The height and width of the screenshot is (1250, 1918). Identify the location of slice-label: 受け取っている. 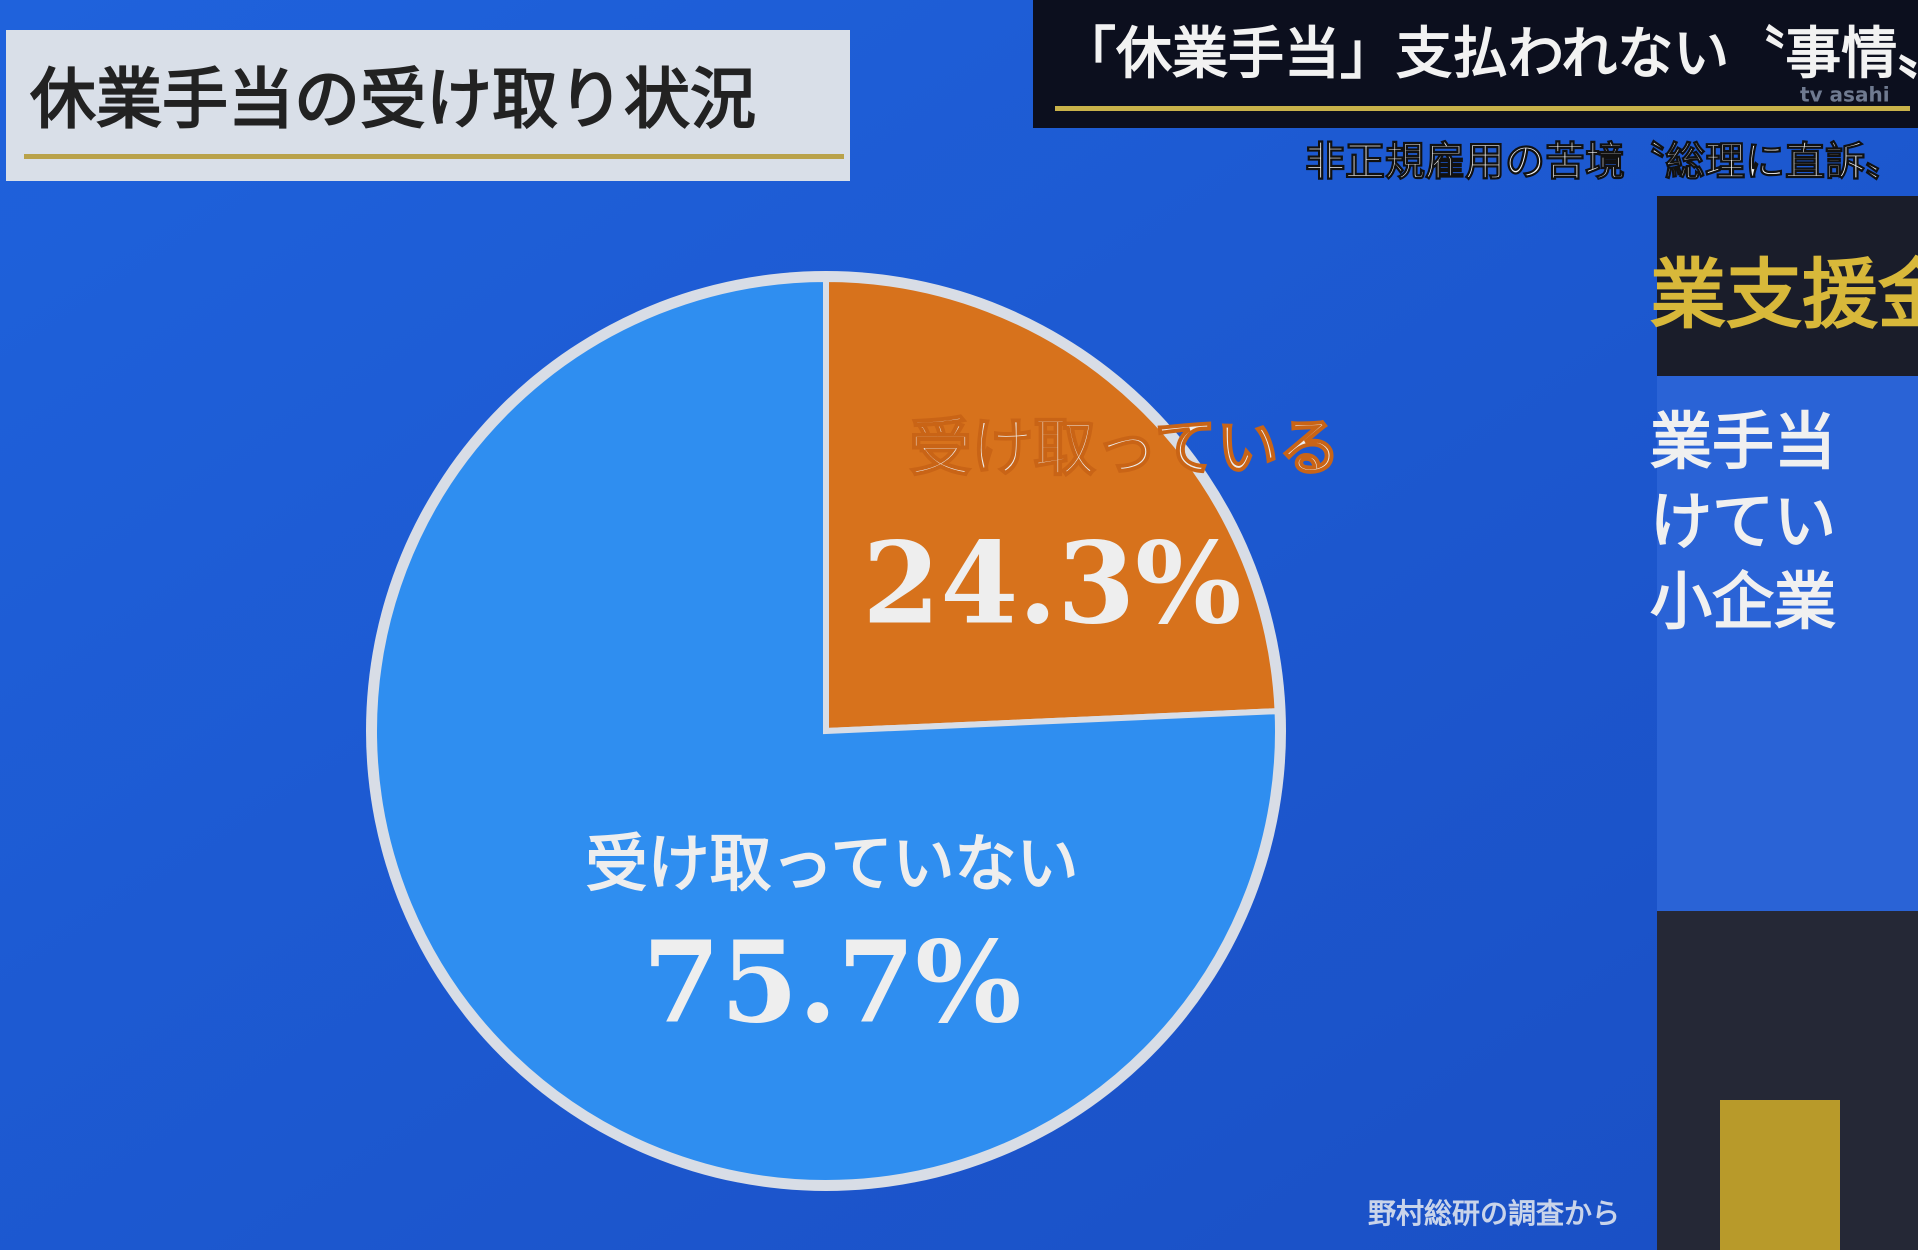
(1125, 447).